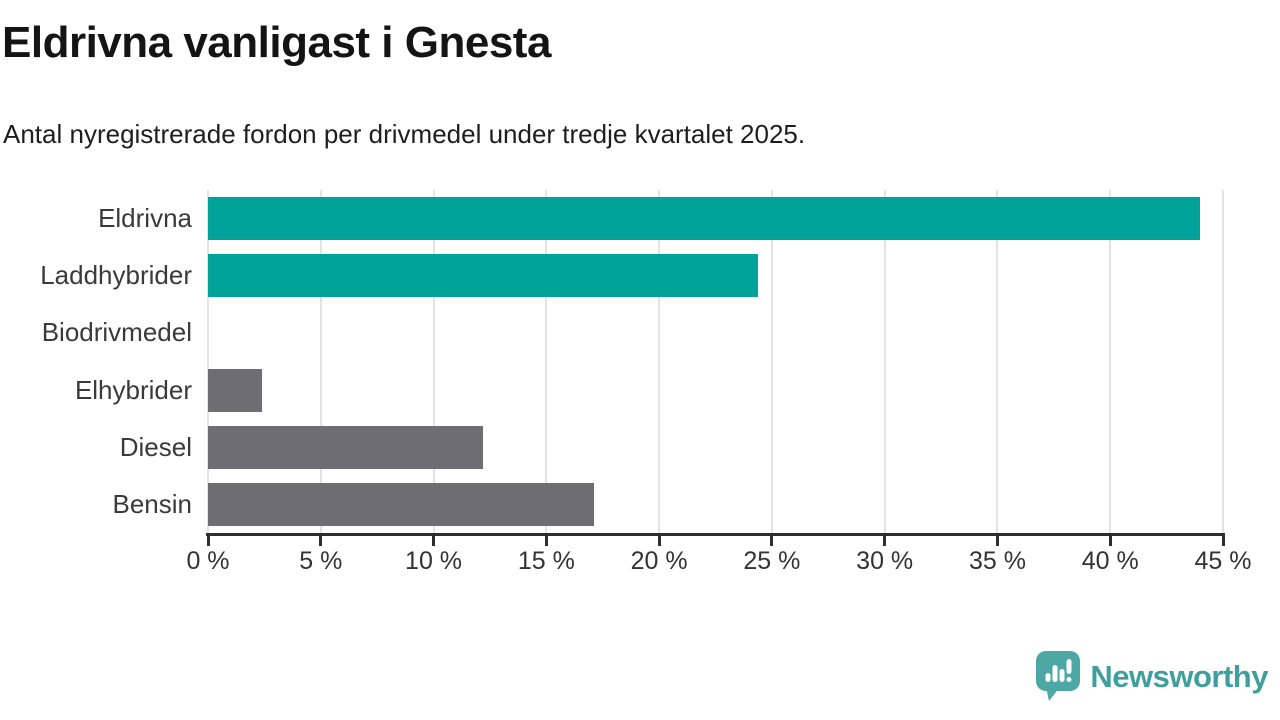 The image size is (1280, 720). I want to click on newsworthy-logo: Newsworthy, so click(1152, 676).